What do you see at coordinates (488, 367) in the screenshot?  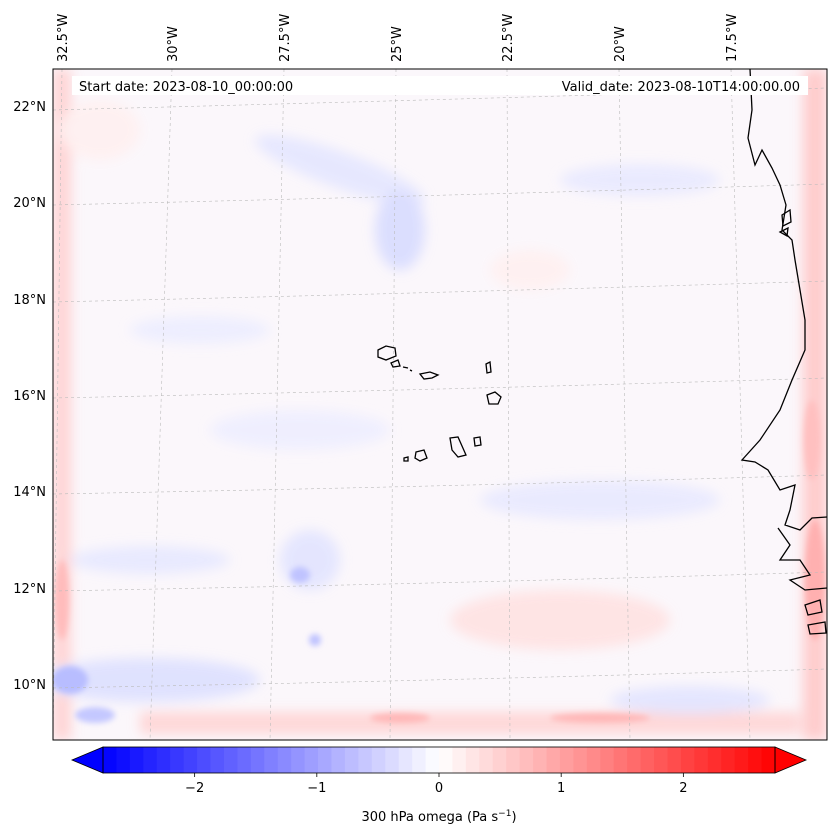 I see `island-sal` at bounding box center [488, 367].